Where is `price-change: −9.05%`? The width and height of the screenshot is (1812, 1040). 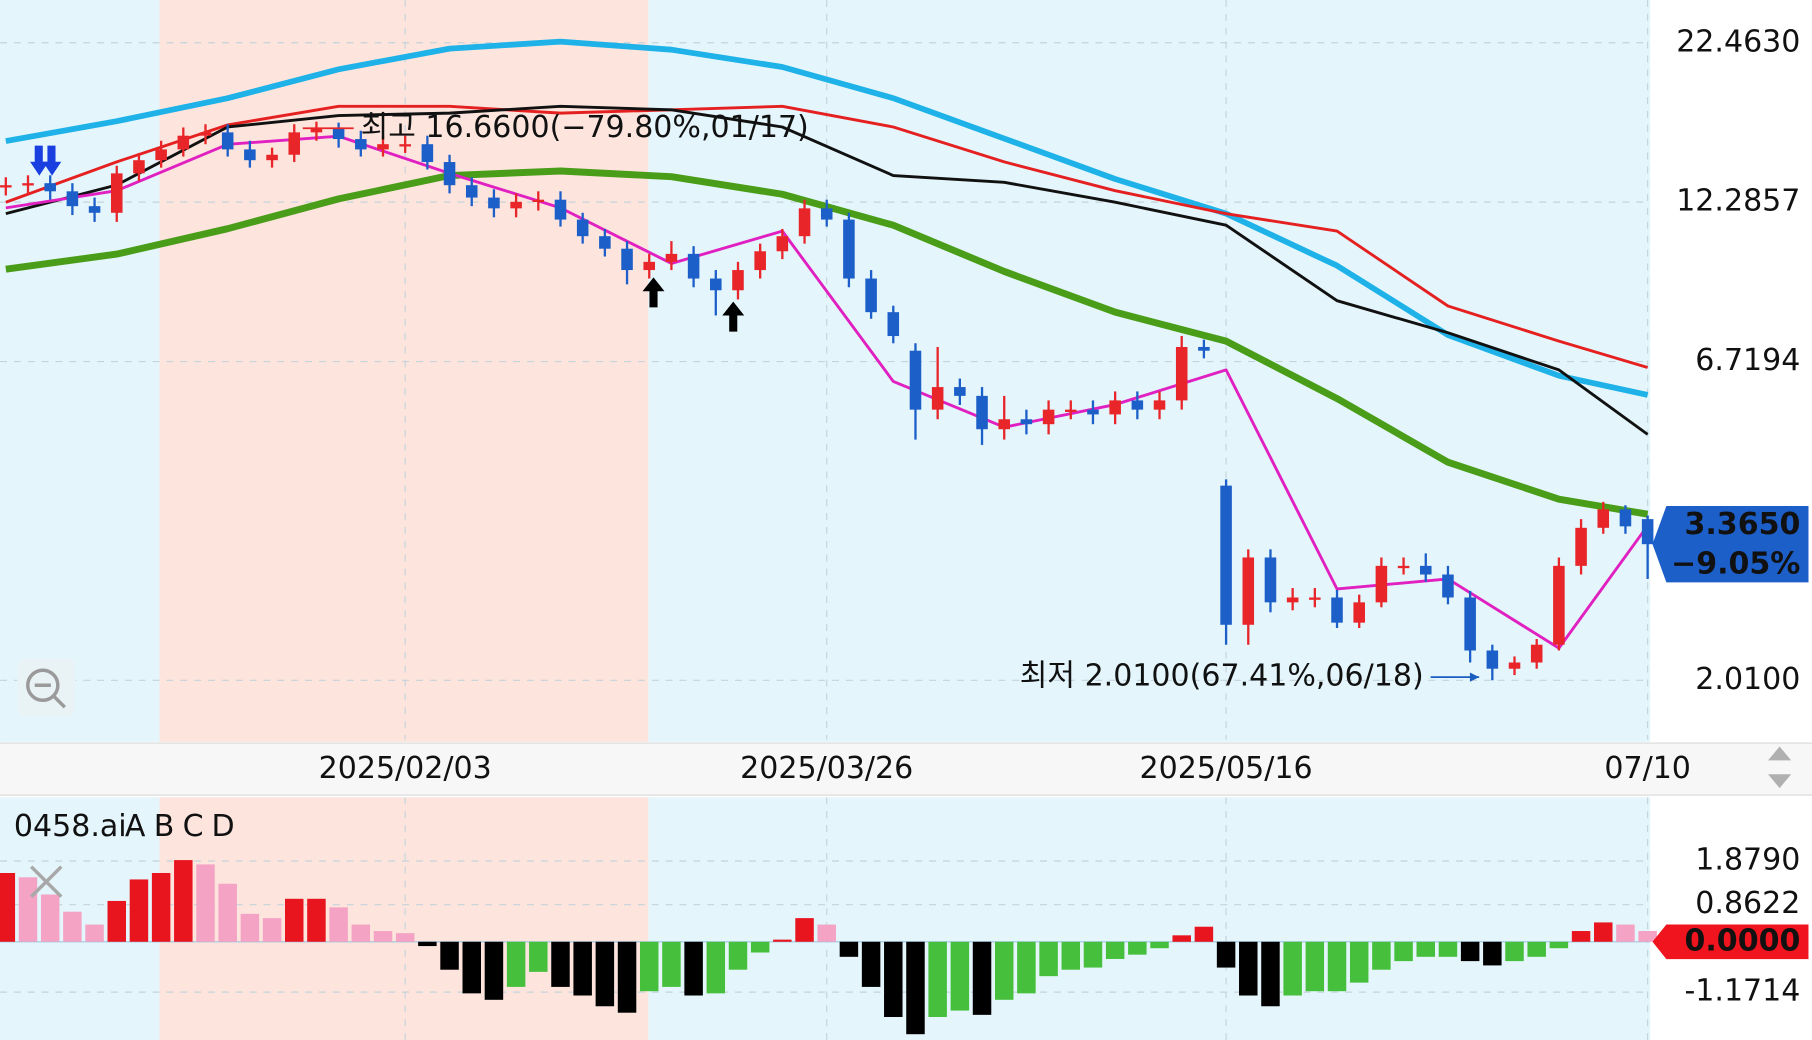 price-change: −9.05% is located at coordinates (1735, 563).